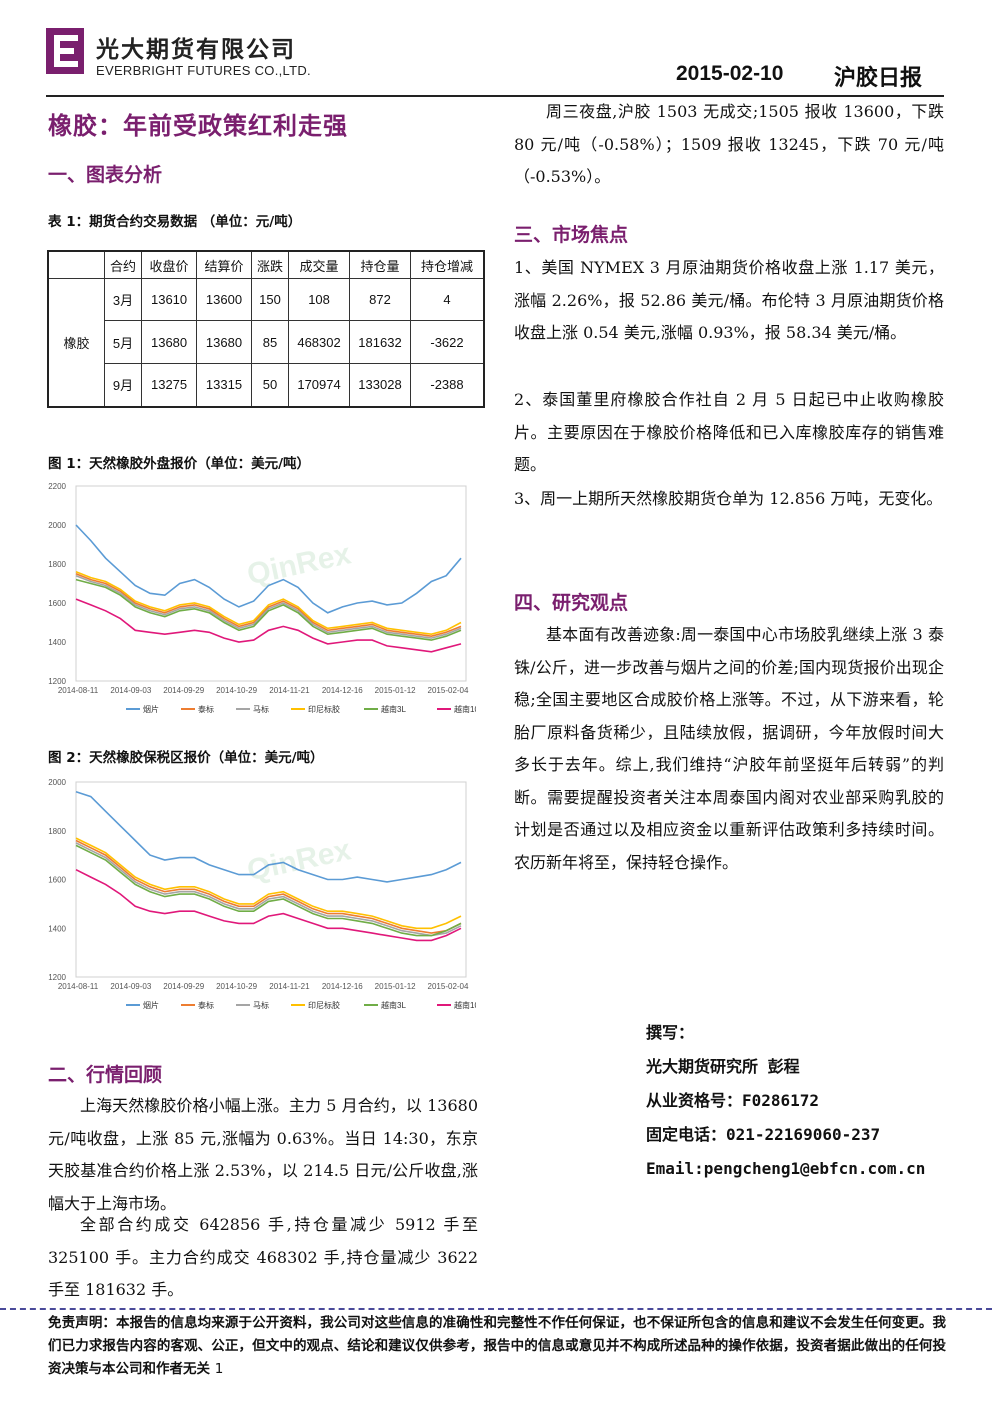  What do you see at coordinates (76, 264) in the screenshot?
I see `table-corner-cell` at bounding box center [76, 264].